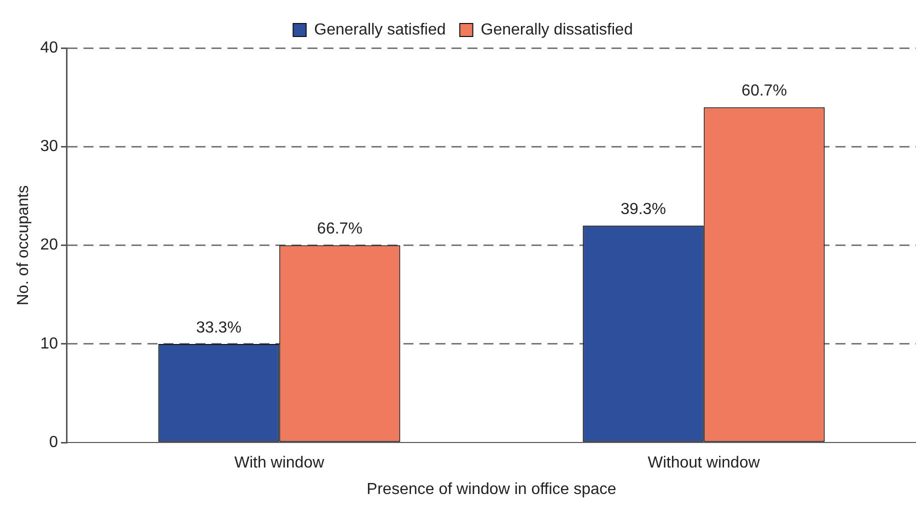 Image resolution: width=916 pixels, height=513 pixels. Describe the element at coordinates (643, 209) in the screenshot. I see `annotation: 39.3%` at that location.